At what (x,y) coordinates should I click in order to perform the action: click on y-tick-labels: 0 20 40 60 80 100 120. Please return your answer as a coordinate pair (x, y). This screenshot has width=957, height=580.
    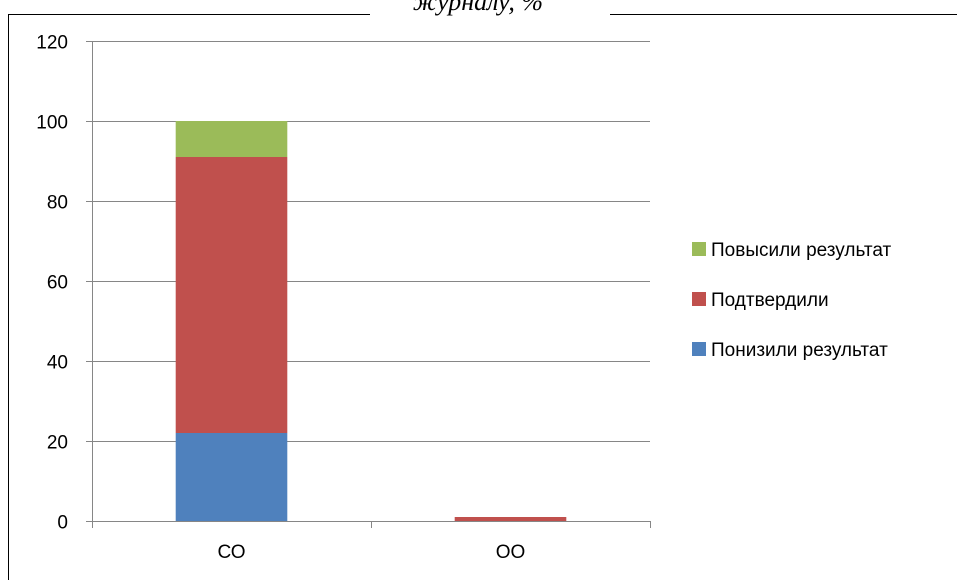
    Looking at the image, I should click on (52, 283).